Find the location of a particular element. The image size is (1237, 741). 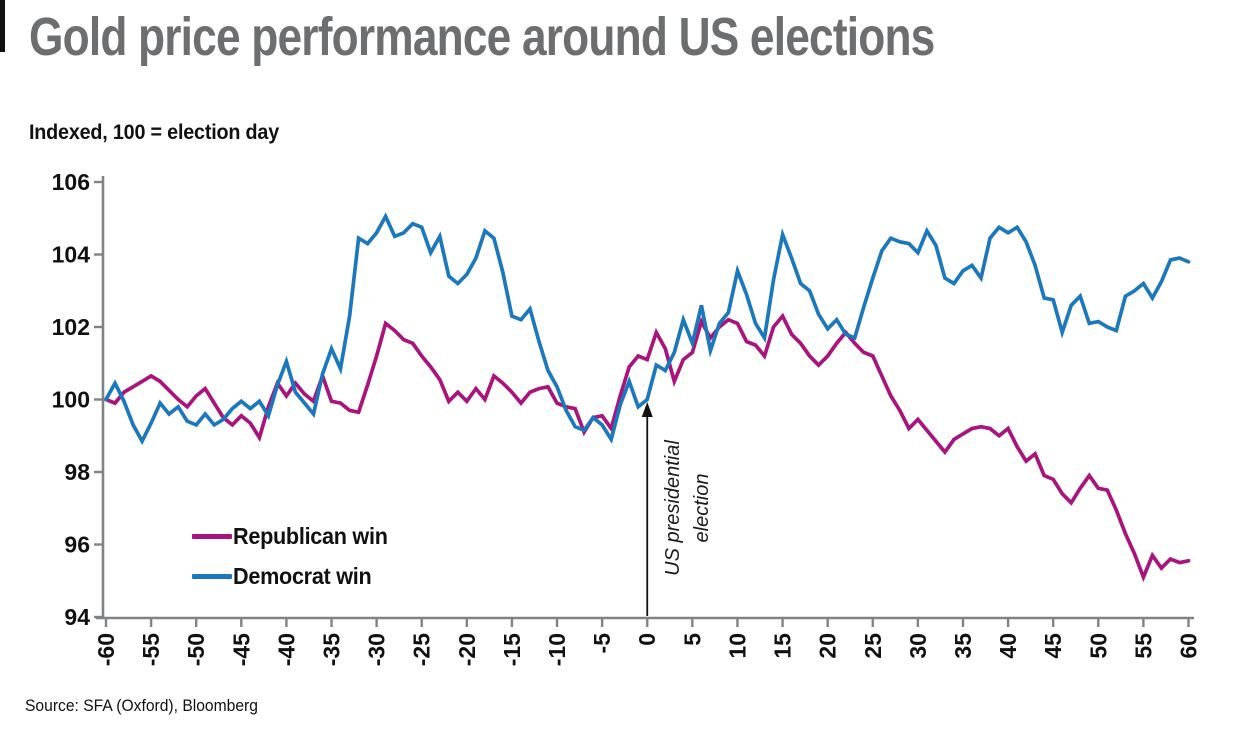

y-tick-label: 94 is located at coordinates (77, 617).